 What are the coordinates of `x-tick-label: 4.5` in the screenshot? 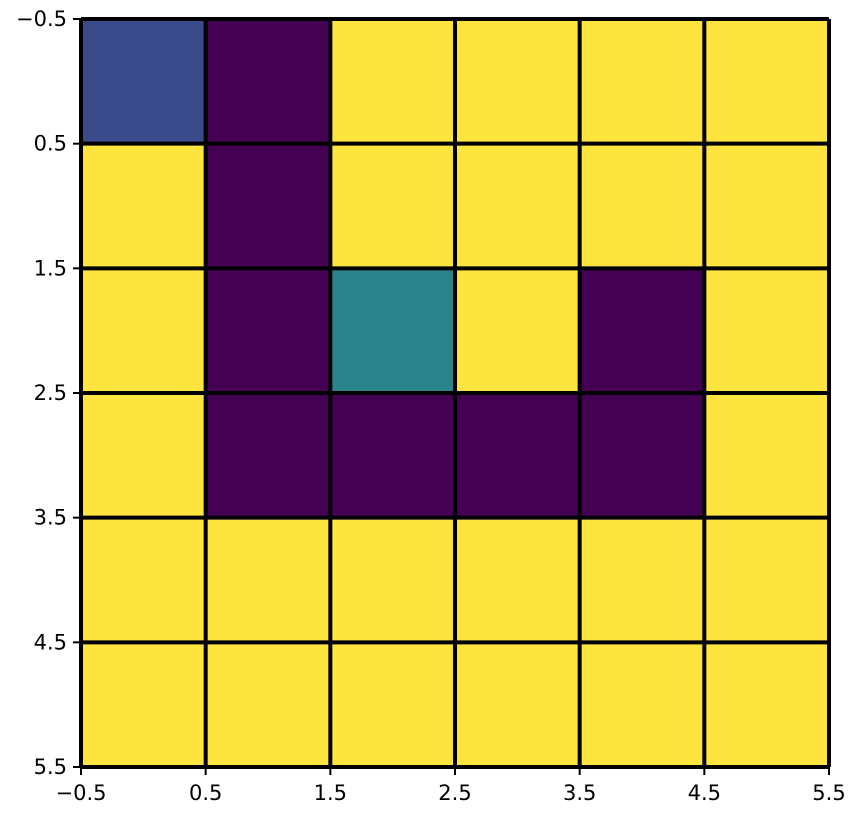 It's located at (704, 793).